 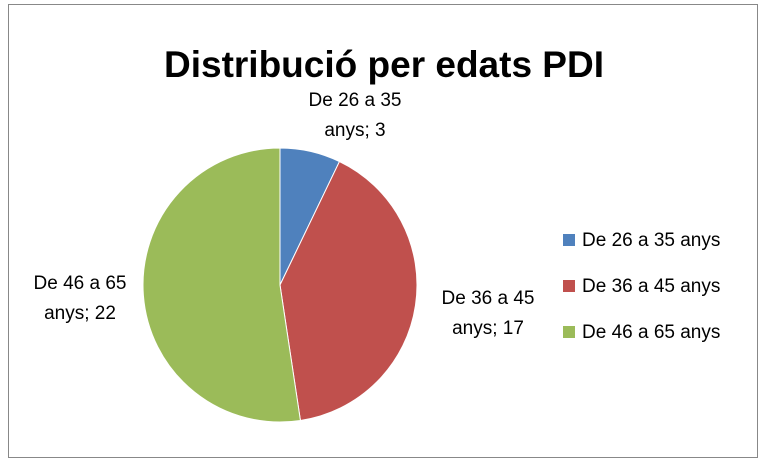 What do you see at coordinates (651, 240) in the screenshot?
I see `legend-label: De 26 a 35 anys` at bounding box center [651, 240].